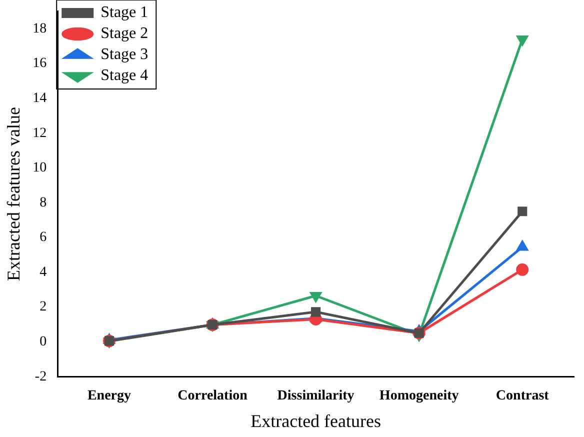  I want to click on y-tick-label: 14, so click(39, 98).